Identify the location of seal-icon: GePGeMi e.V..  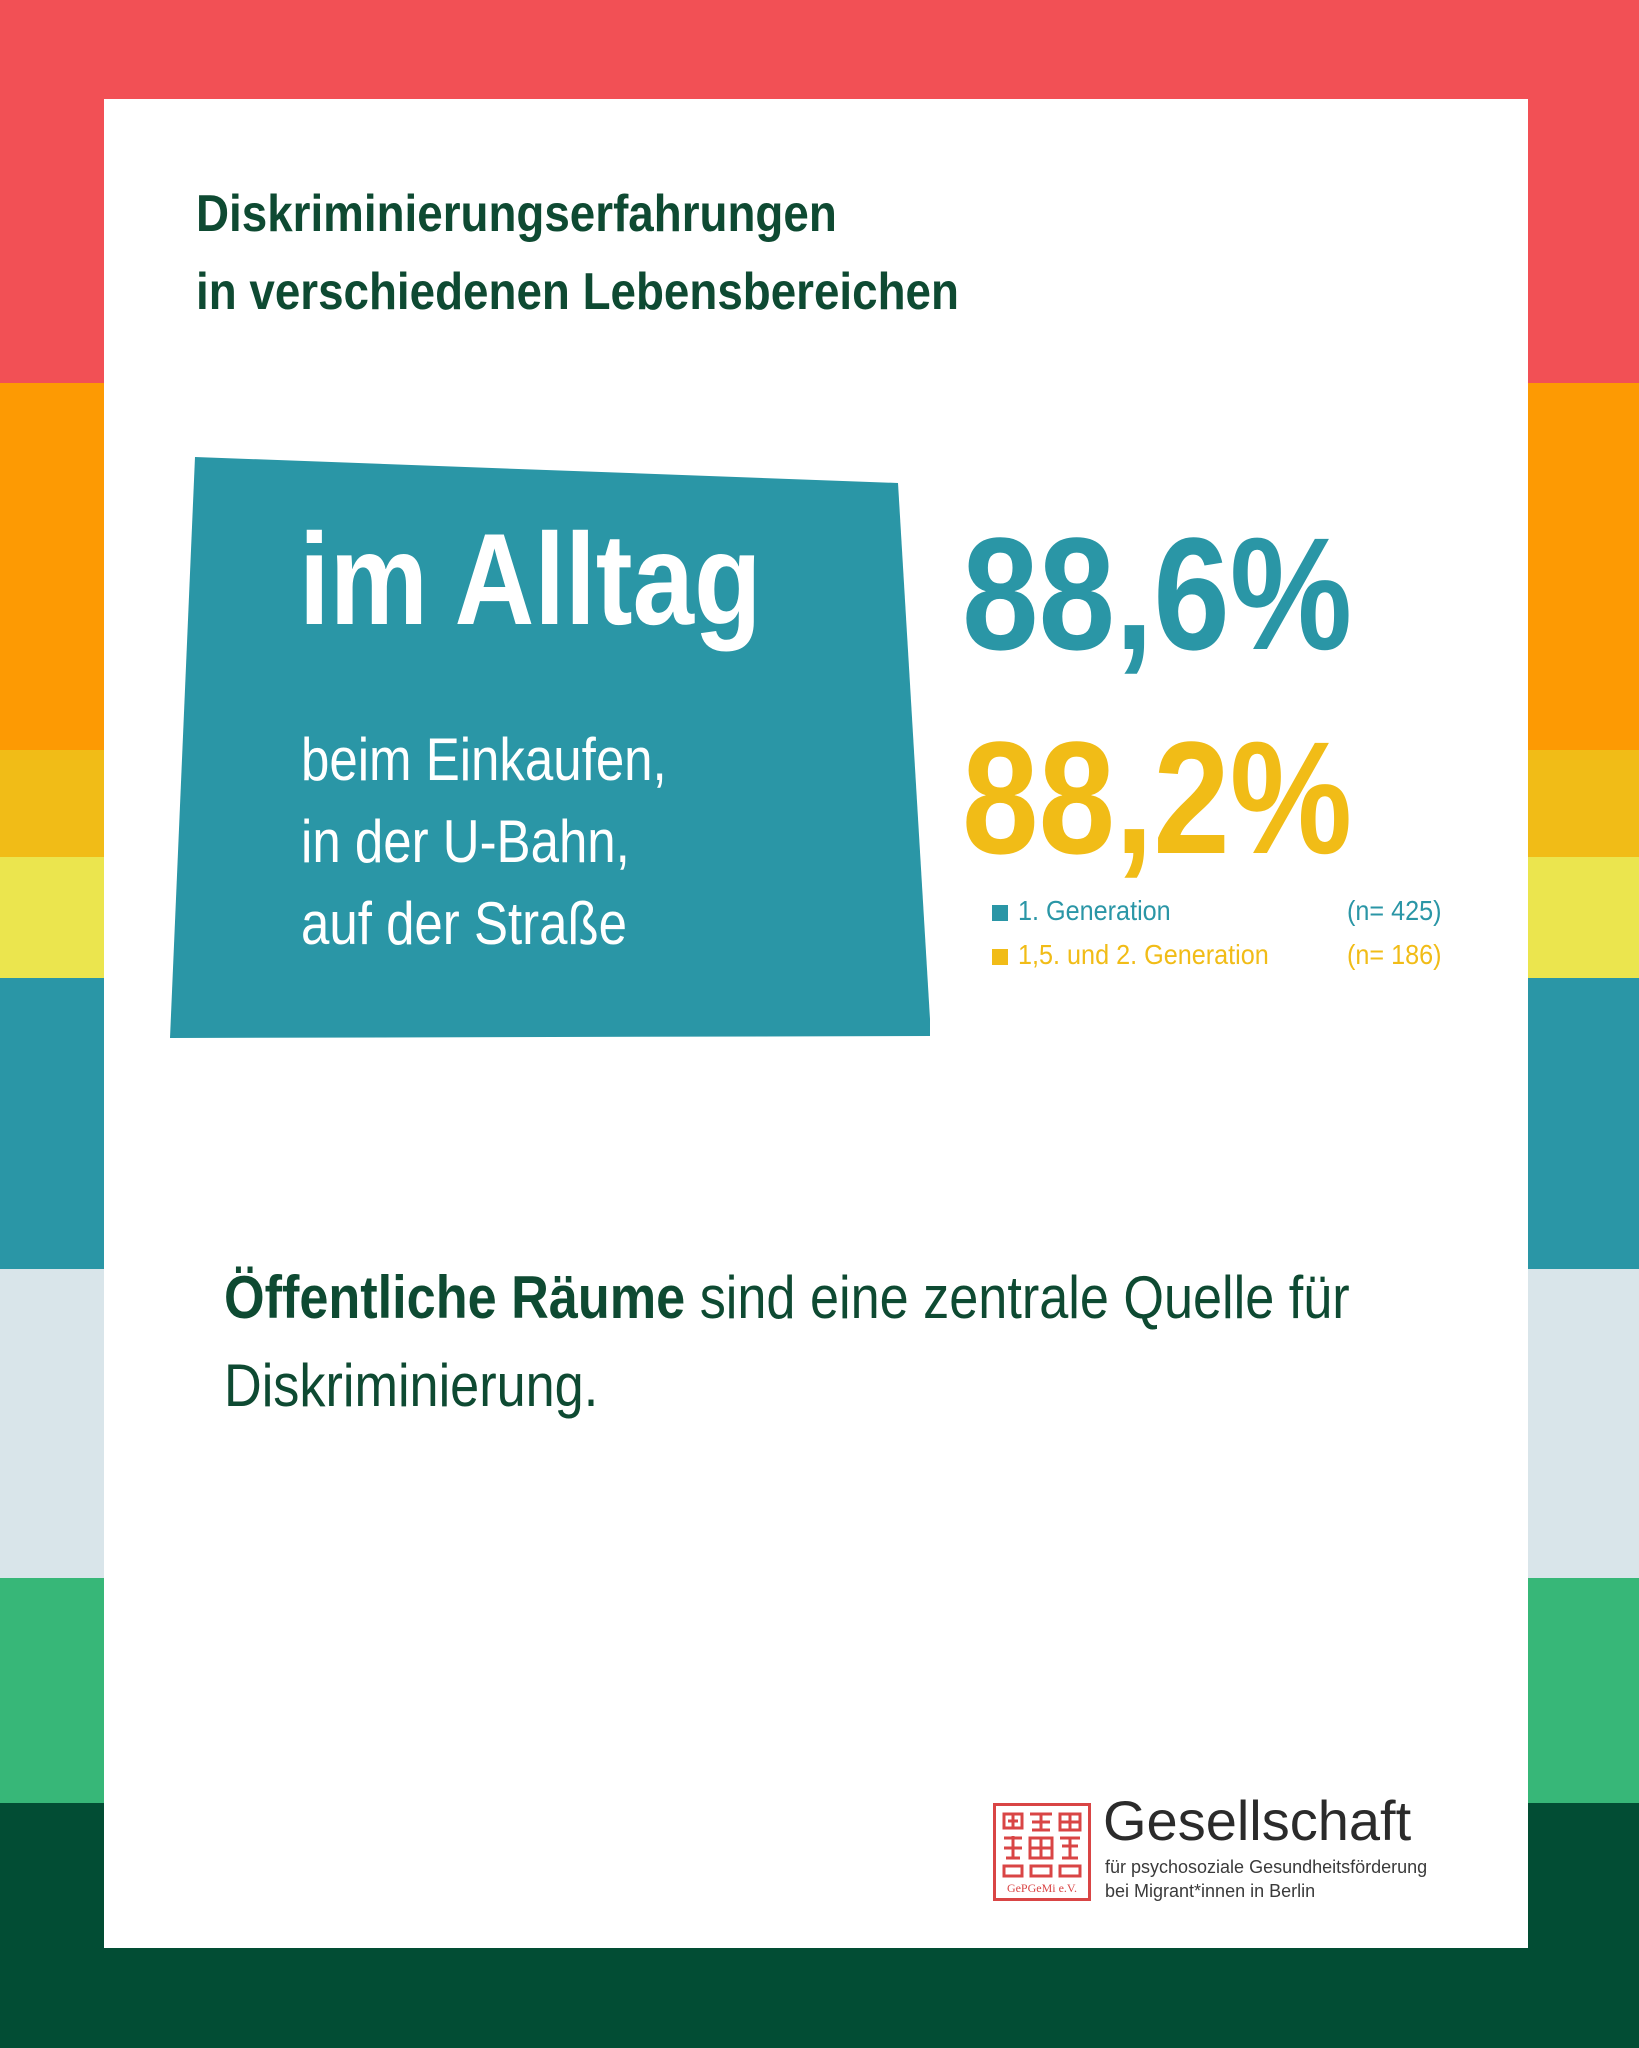
(1042, 1853).